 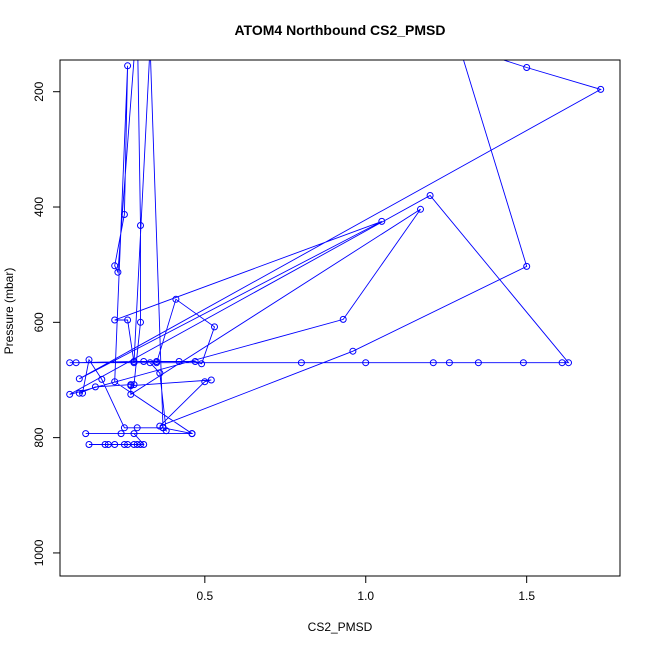 I want to click on x-tick-label: 1.0, so click(x=365, y=596).